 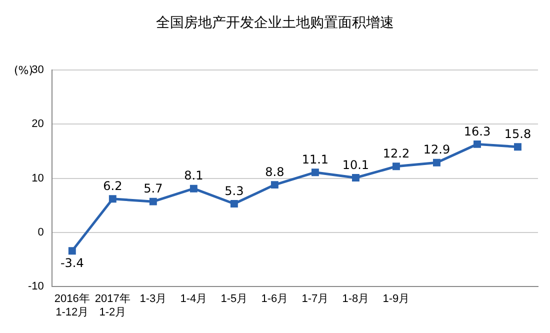 What do you see at coordinates (274, 299) in the screenshot?
I see `x-tick-label: 1-6月` at bounding box center [274, 299].